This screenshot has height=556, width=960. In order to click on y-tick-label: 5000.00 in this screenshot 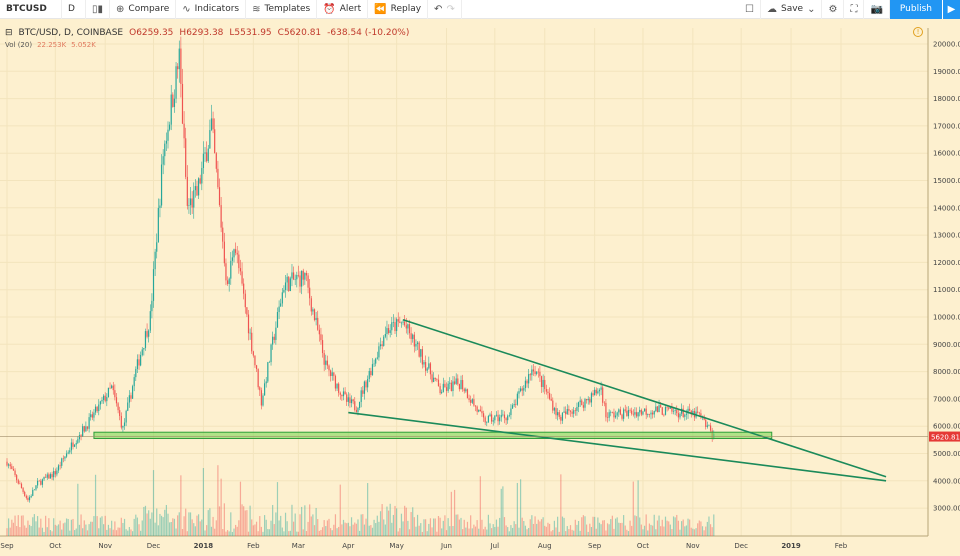, I will do `click(946, 454)`.